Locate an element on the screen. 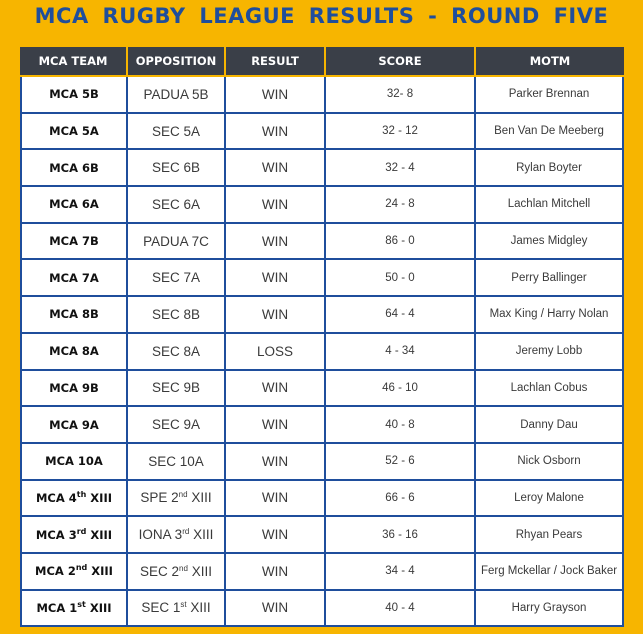 The width and height of the screenshot is (643, 634). opposition-cell: SEC 9B is located at coordinates (177, 389).